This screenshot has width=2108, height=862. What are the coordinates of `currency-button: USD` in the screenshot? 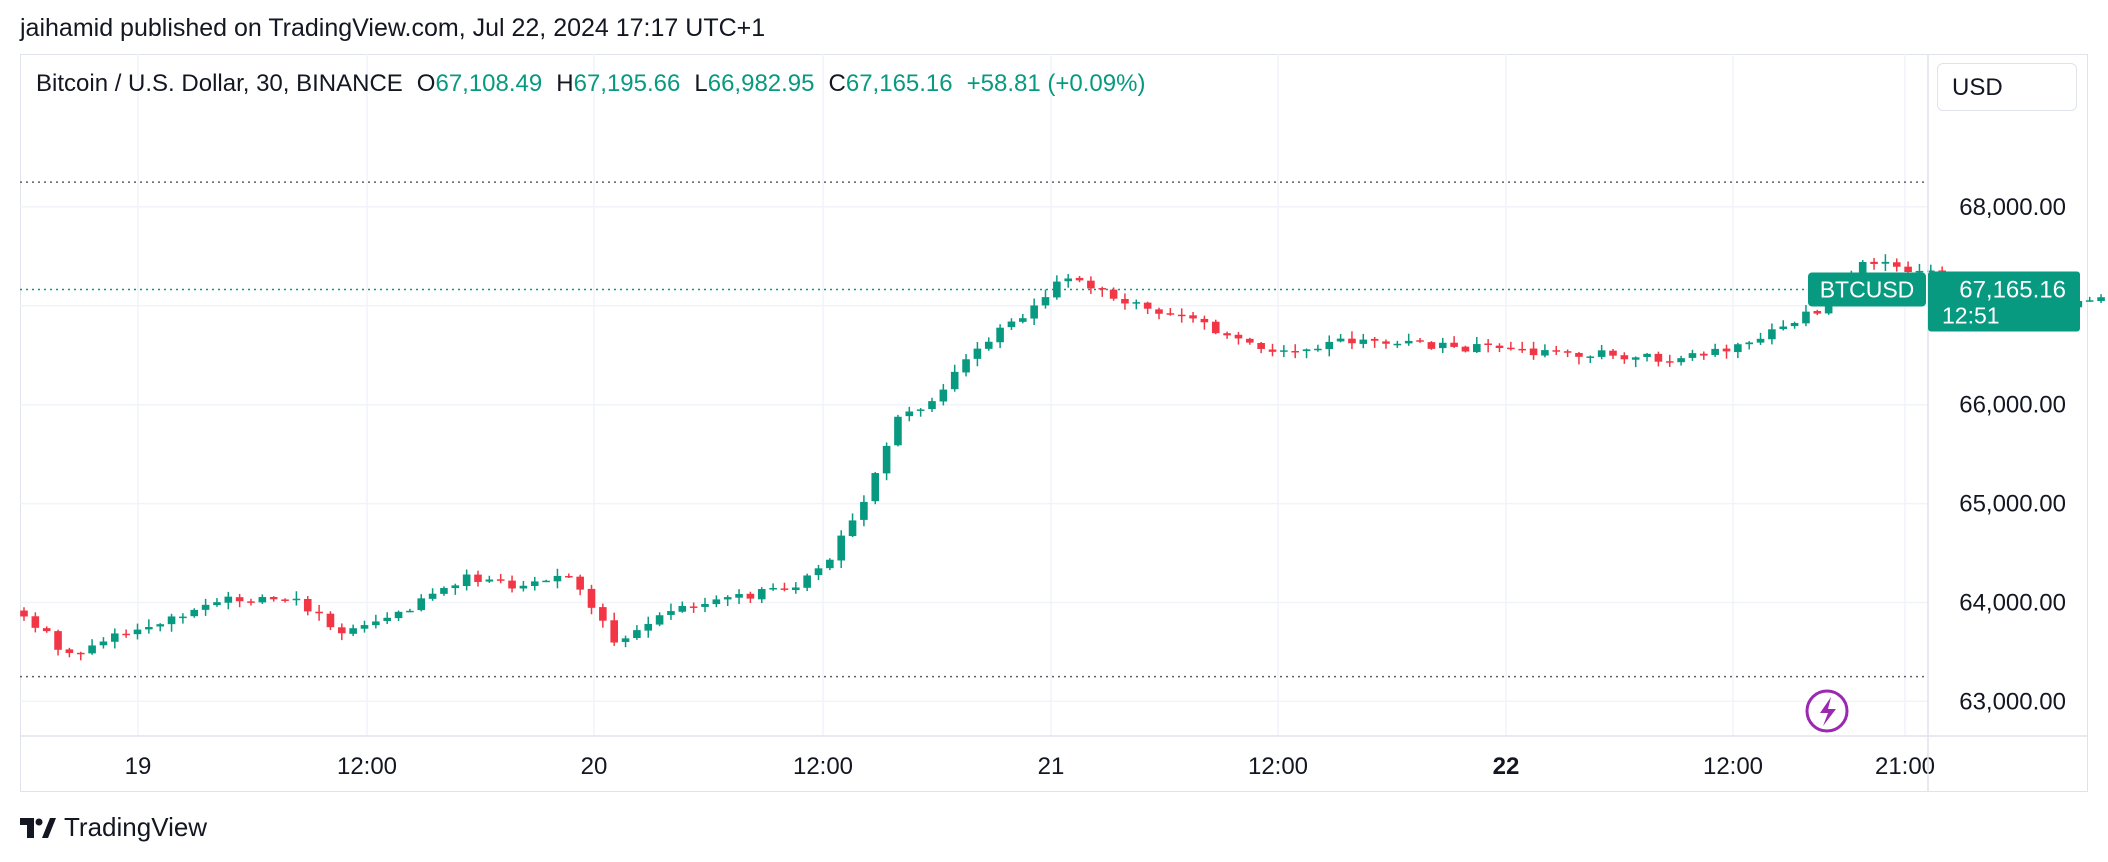 It's located at (2007, 87).